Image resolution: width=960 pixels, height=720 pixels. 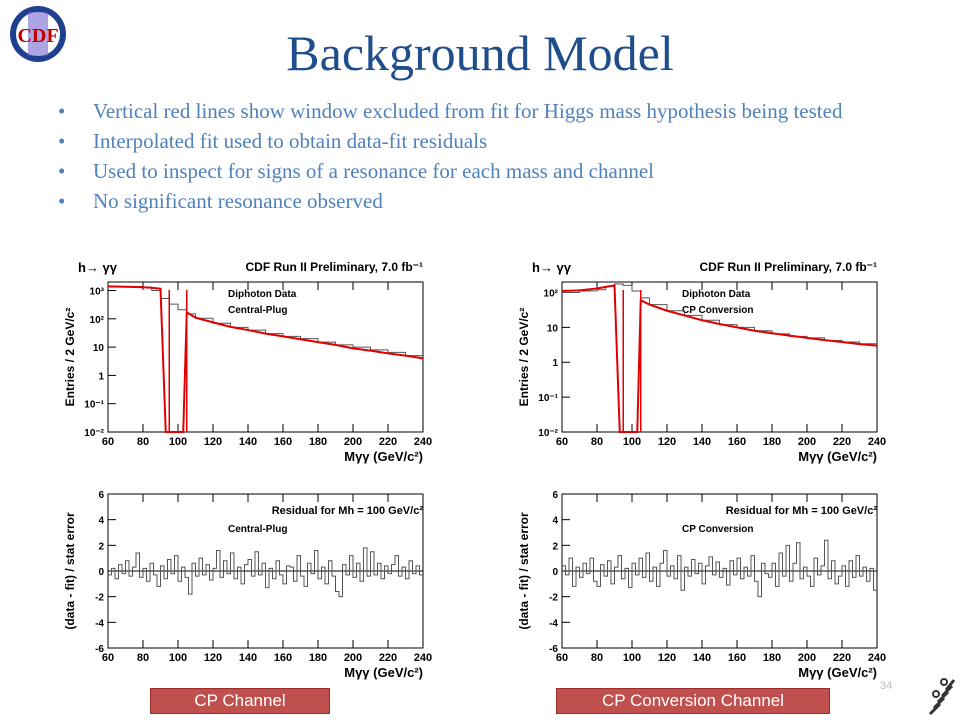 I want to click on residual-histogram, so click(x=719, y=568).